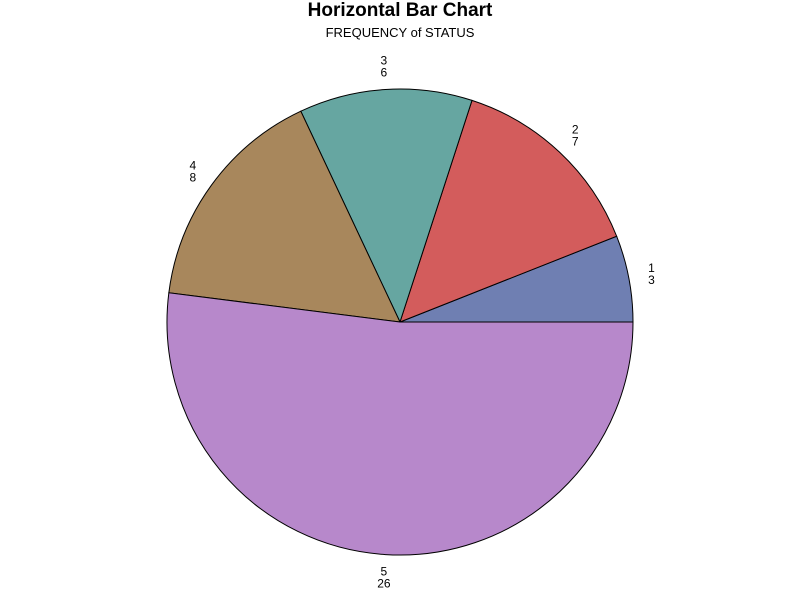  Describe the element at coordinates (384, 73) in the screenshot. I see `slice-value-label: 6` at that location.